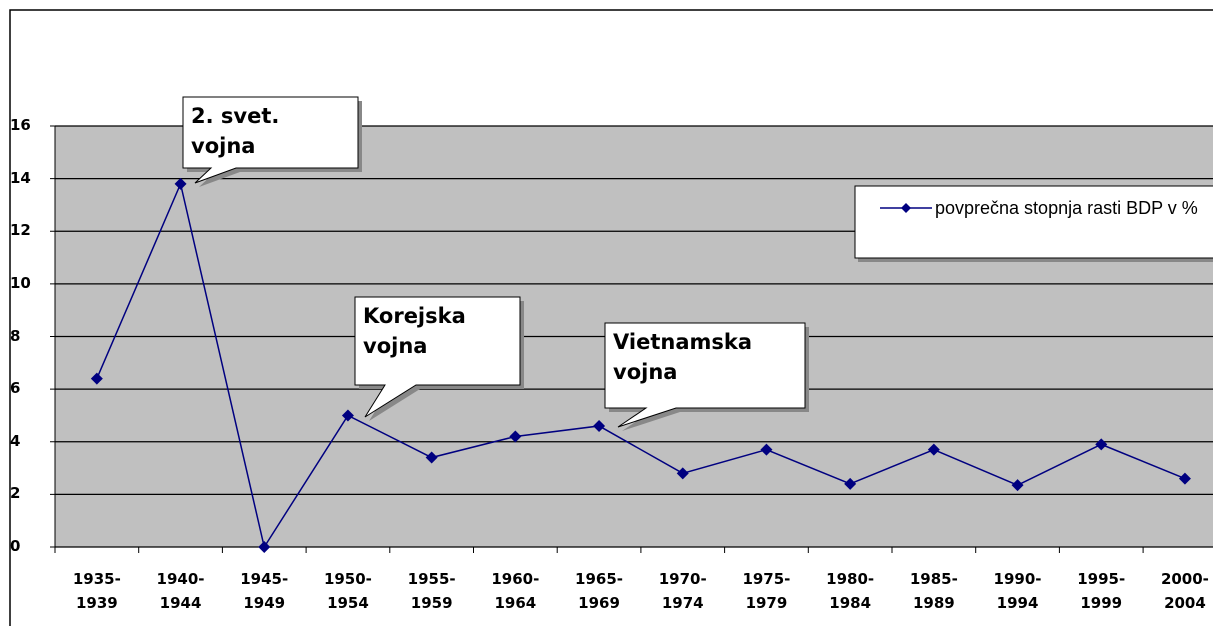 This screenshot has width=1213, height=626. What do you see at coordinates (20, 282) in the screenshot?
I see `y-tick-label: 10` at bounding box center [20, 282].